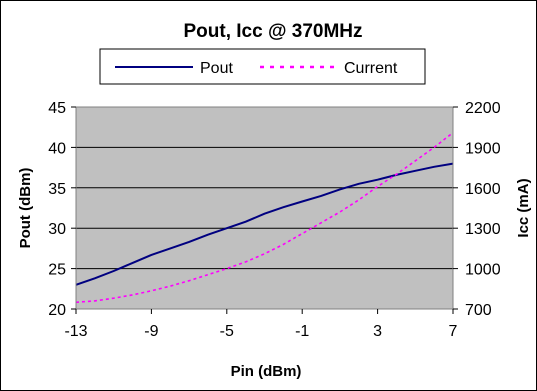  I want to click on legend-label-pout: Pout, so click(216, 68).